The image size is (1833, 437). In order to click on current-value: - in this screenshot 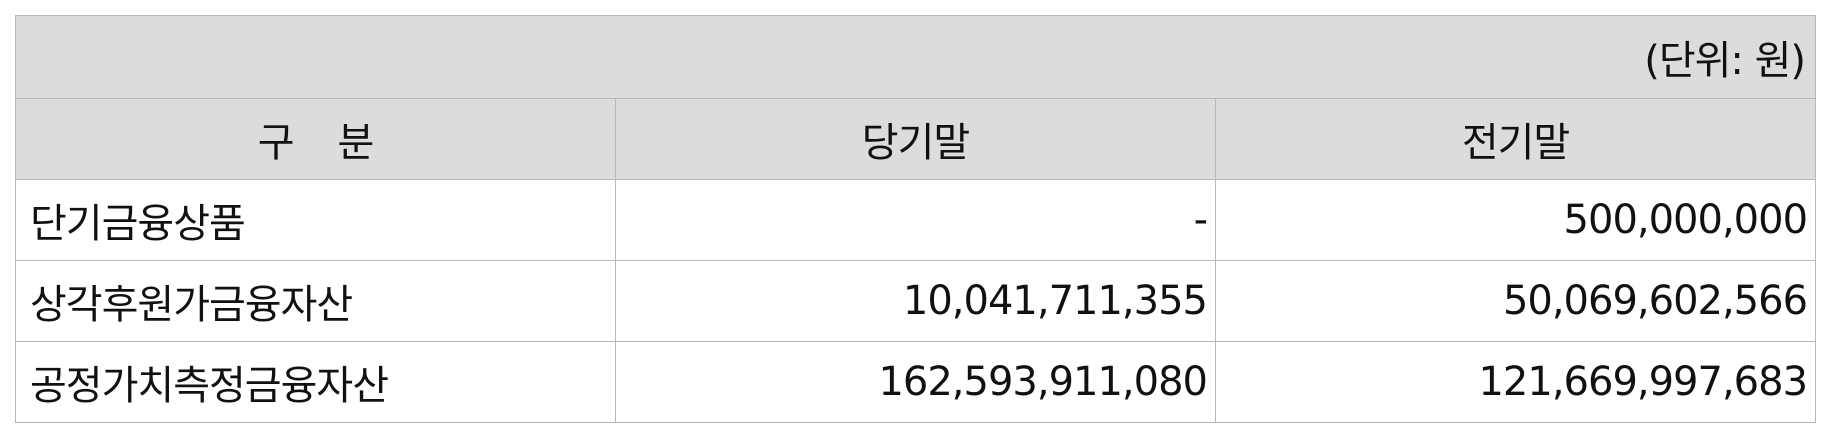, I will do `click(915, 220)`.